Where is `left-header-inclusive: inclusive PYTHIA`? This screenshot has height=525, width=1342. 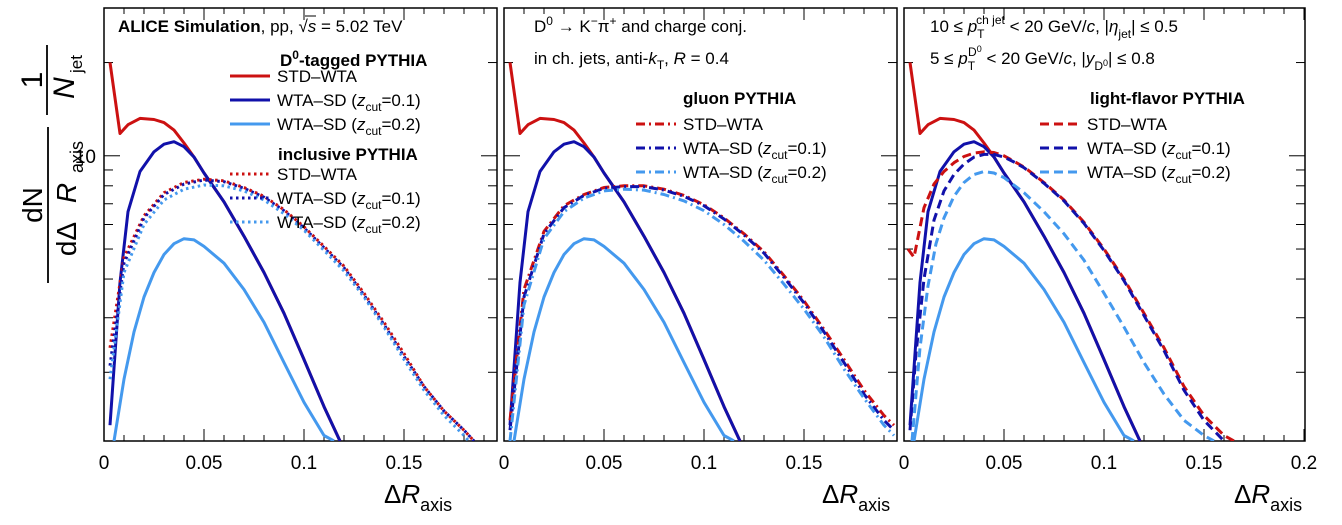
left-header-inclusive: inclusive PYTHIA is located at coordinates (348, 154).